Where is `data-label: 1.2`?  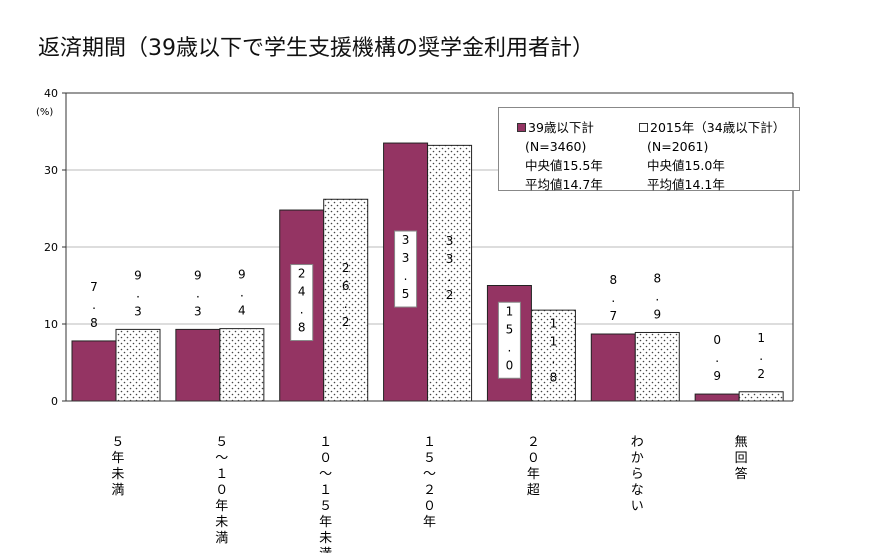
data-label: 1.2 is located at coordinates (761, 356).